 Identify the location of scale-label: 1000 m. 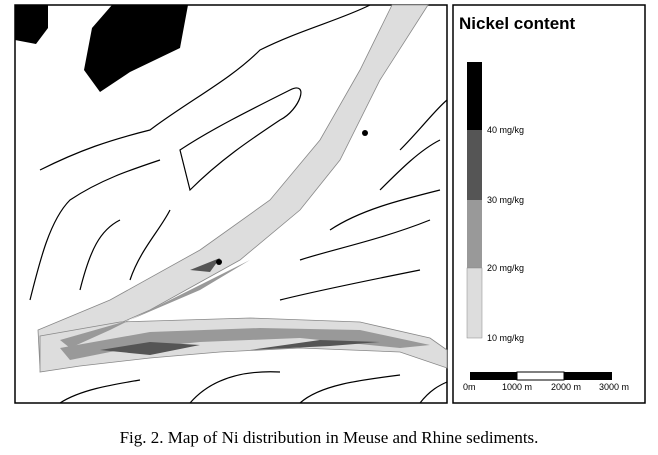
(517, 387).